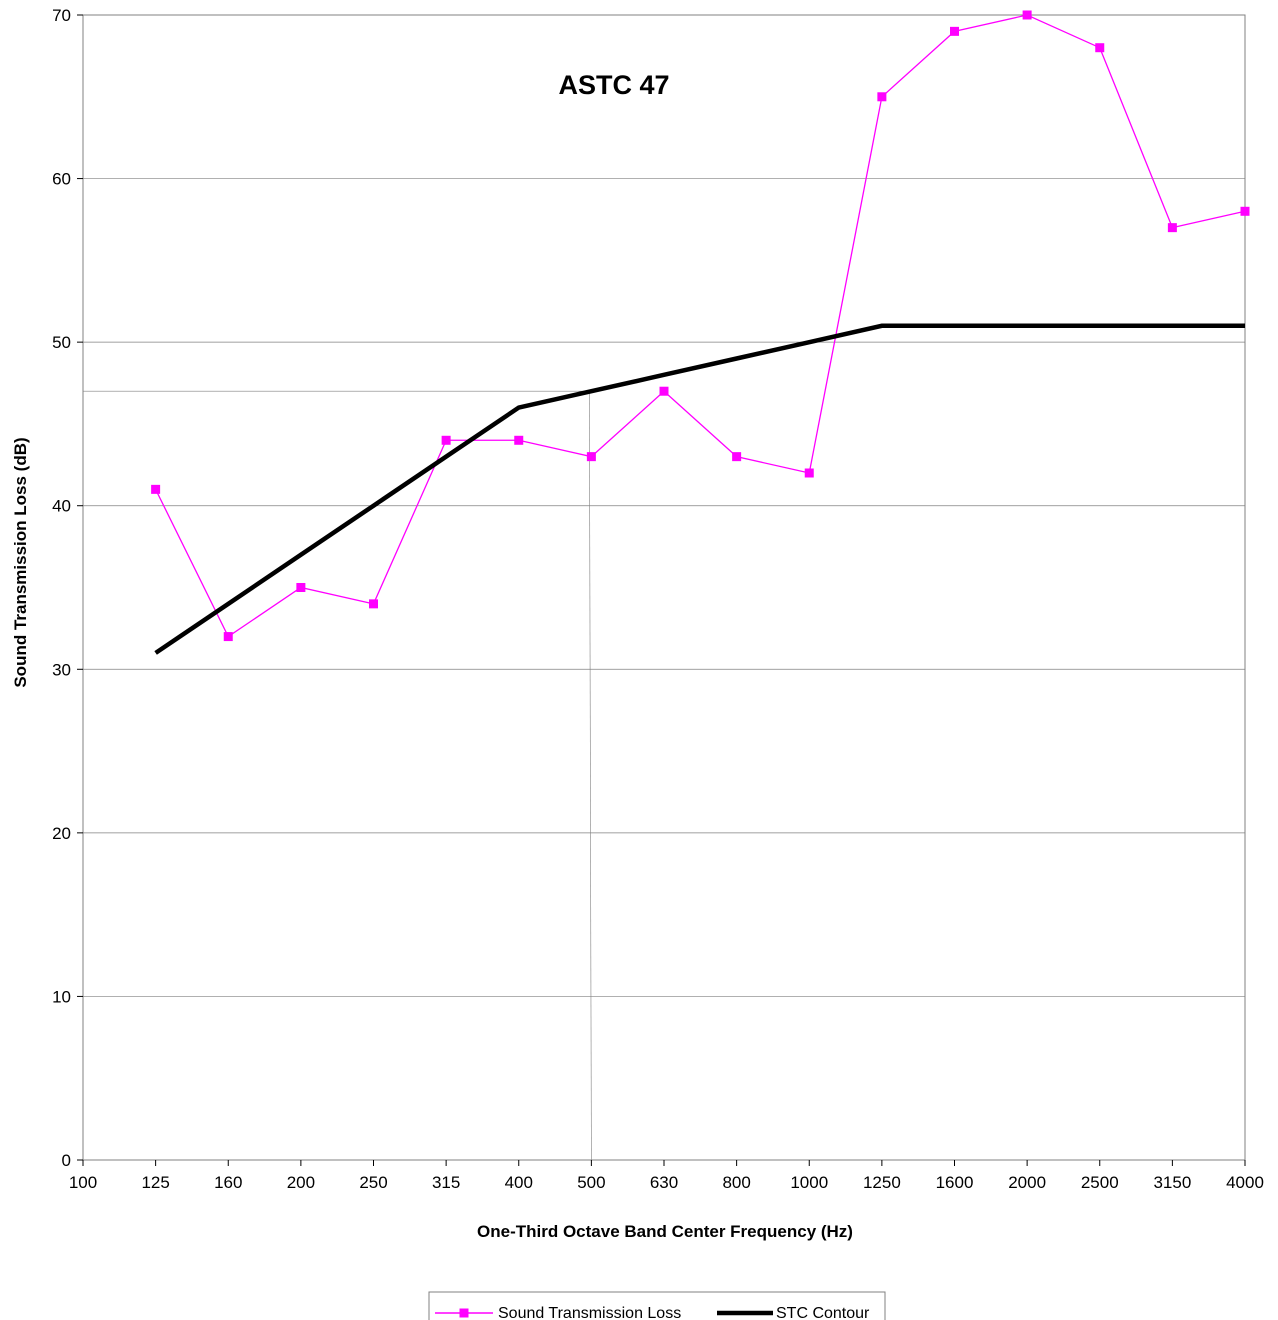  I want to click on x-tick-label-160: 160, so click(228, 1182).